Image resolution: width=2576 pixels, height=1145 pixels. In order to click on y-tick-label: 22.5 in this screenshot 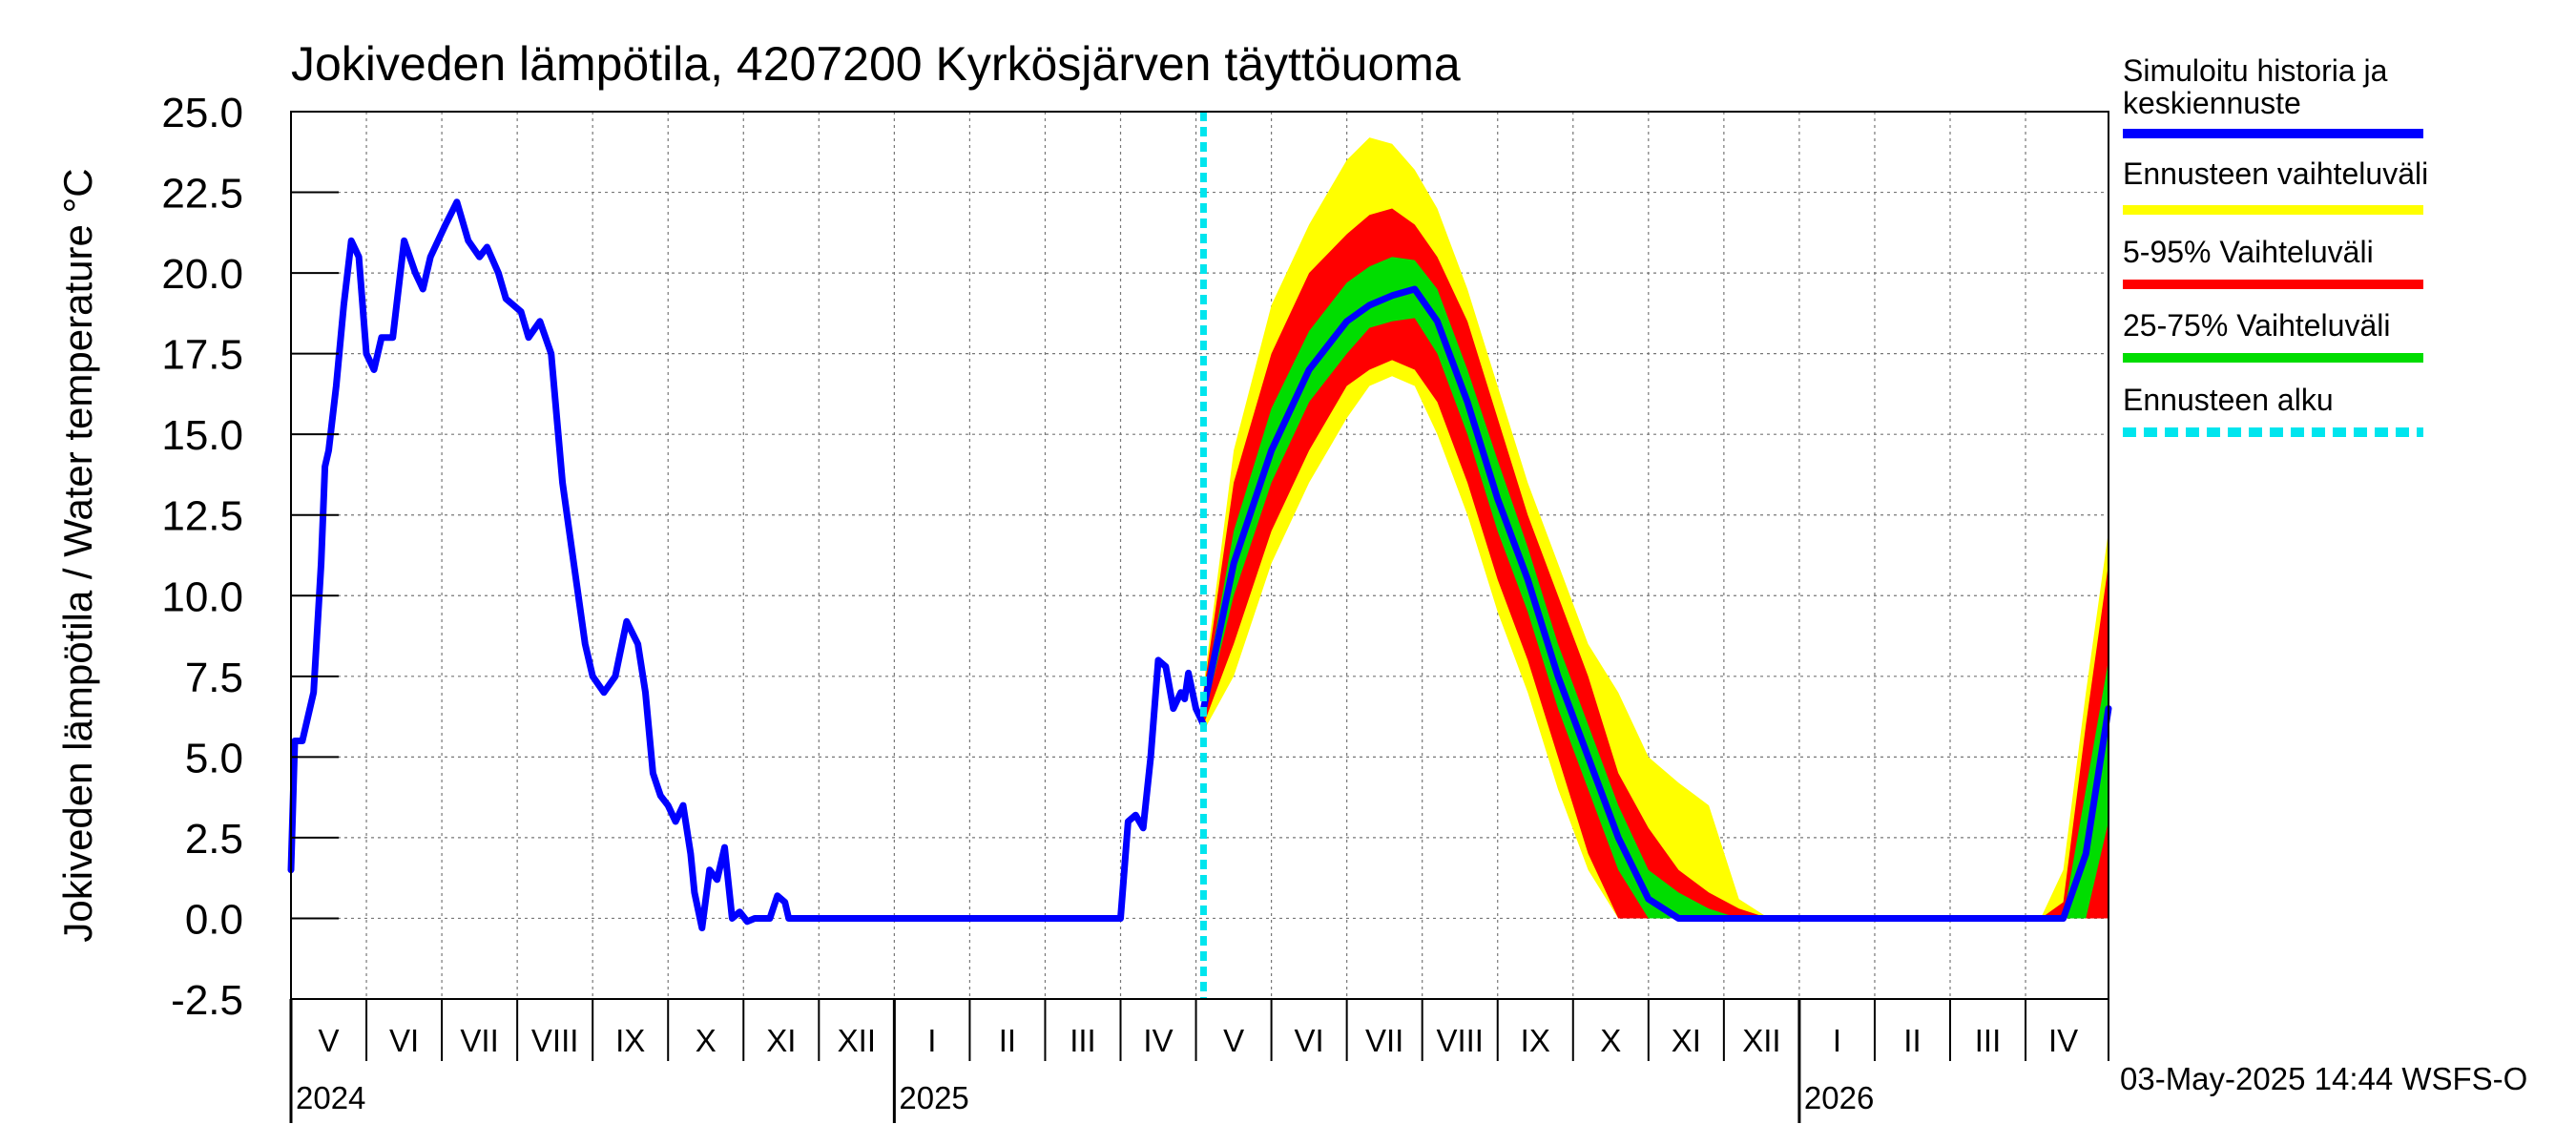, I will do `click(202, 194)`.